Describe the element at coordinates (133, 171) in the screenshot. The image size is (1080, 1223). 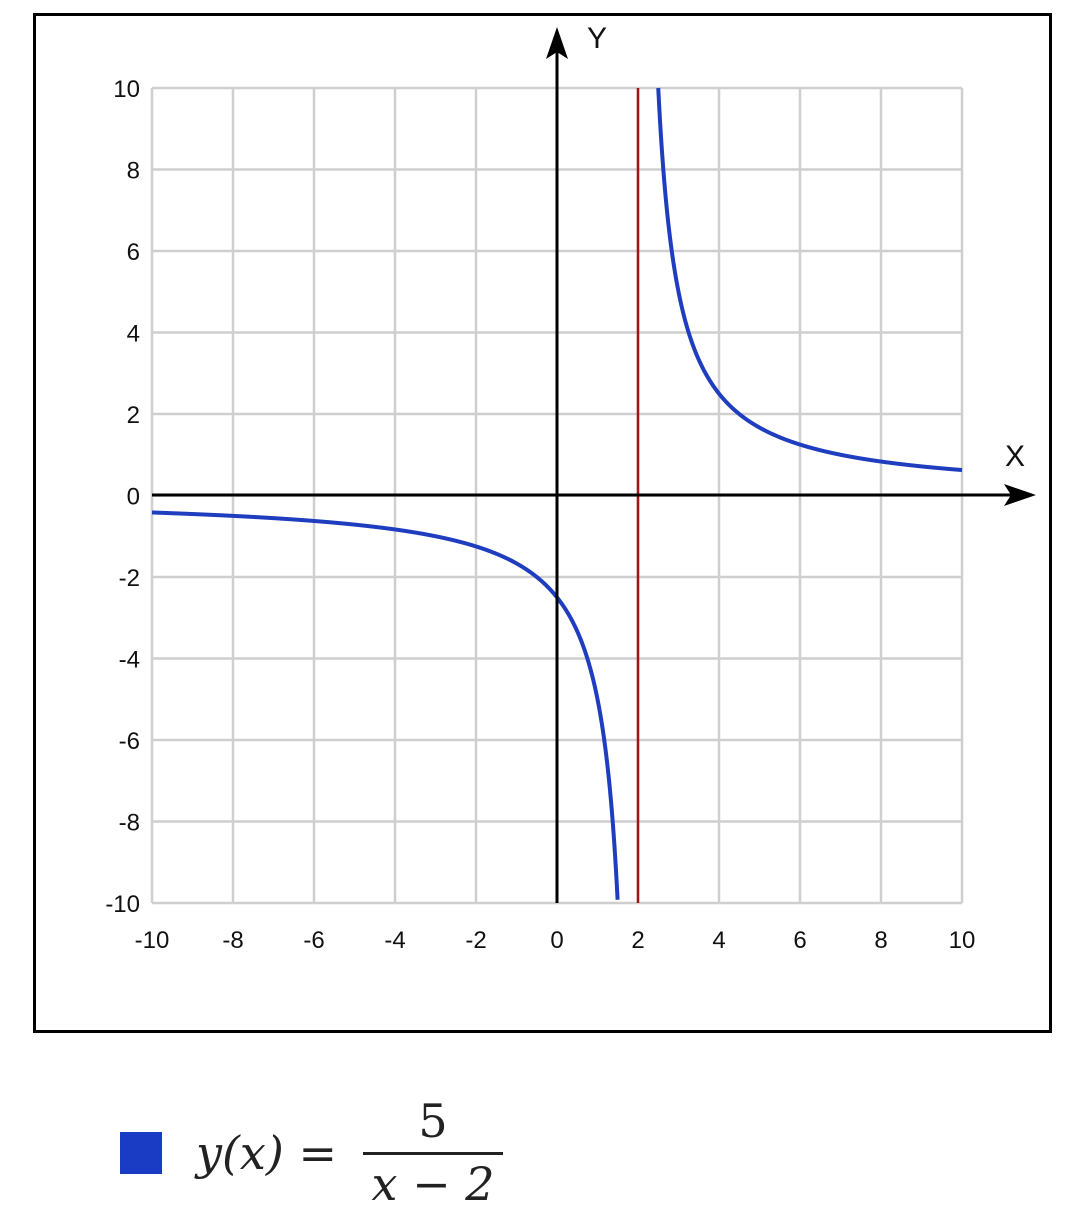
I see `y-tick-label: 8` at that location.